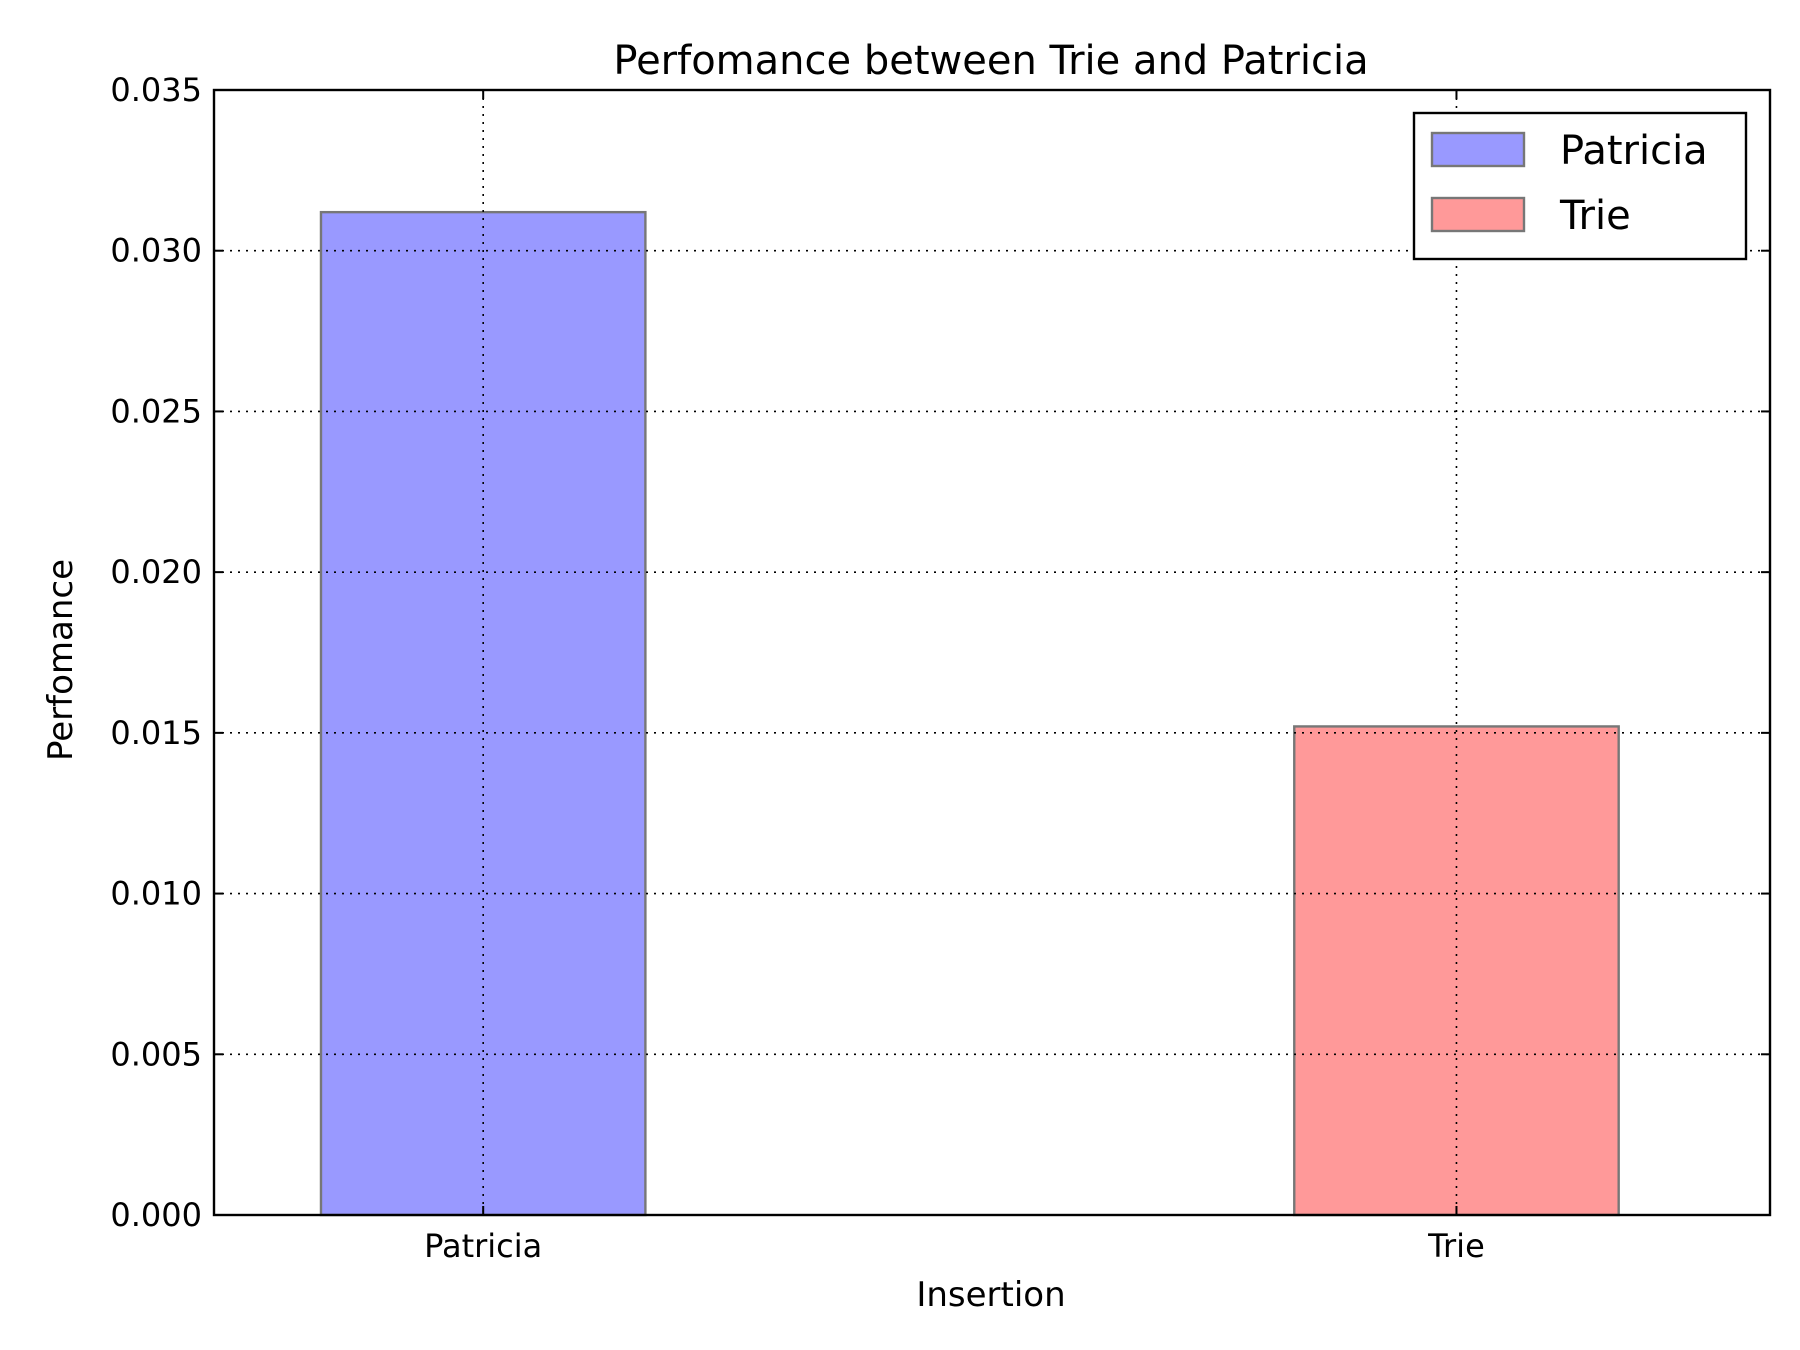 This screenshot has width=1800, height=1350. What do you see at coordinates (1478, 149) in the screenshot?
I see `legend-swatch-patricia` at bounding box center [1478, 149].